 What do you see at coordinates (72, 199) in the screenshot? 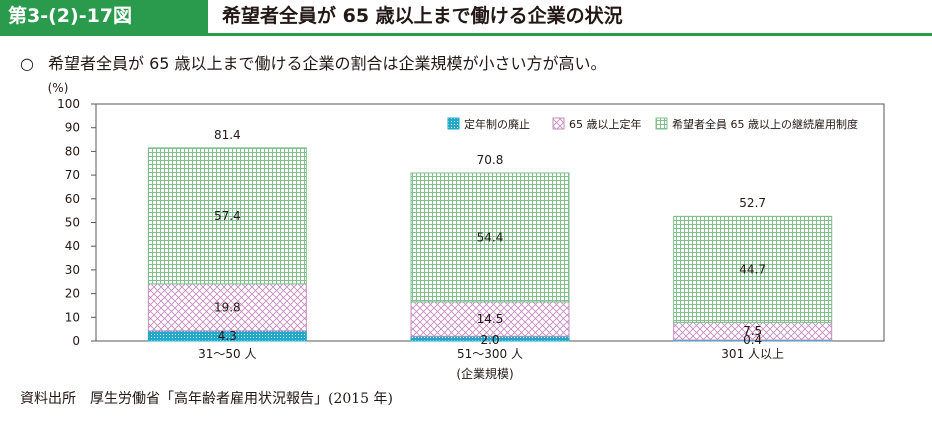
I see `y-tick-label: 60` at bounding box center [72, 199].